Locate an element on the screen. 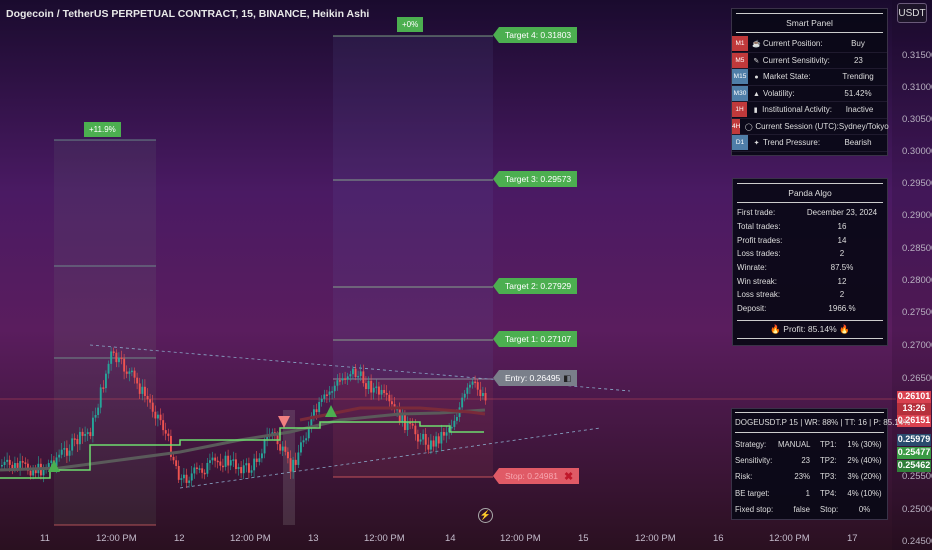 This screenshot has height=550, width=932. strategy-row: BE target: 1 TP4: 4% (10%) is located at coordinates (809, 493).